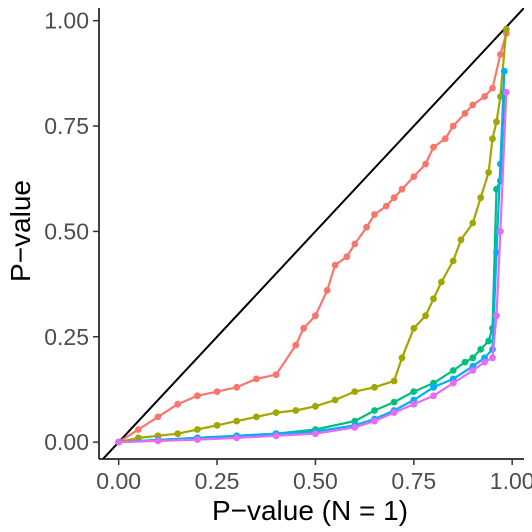 The height and width of the screenshot is (532, 532). What do you see at coordinates (66, 337) in the screenshot?
I see `y-tick-label: 0.25` at bounding box center [66, 337].